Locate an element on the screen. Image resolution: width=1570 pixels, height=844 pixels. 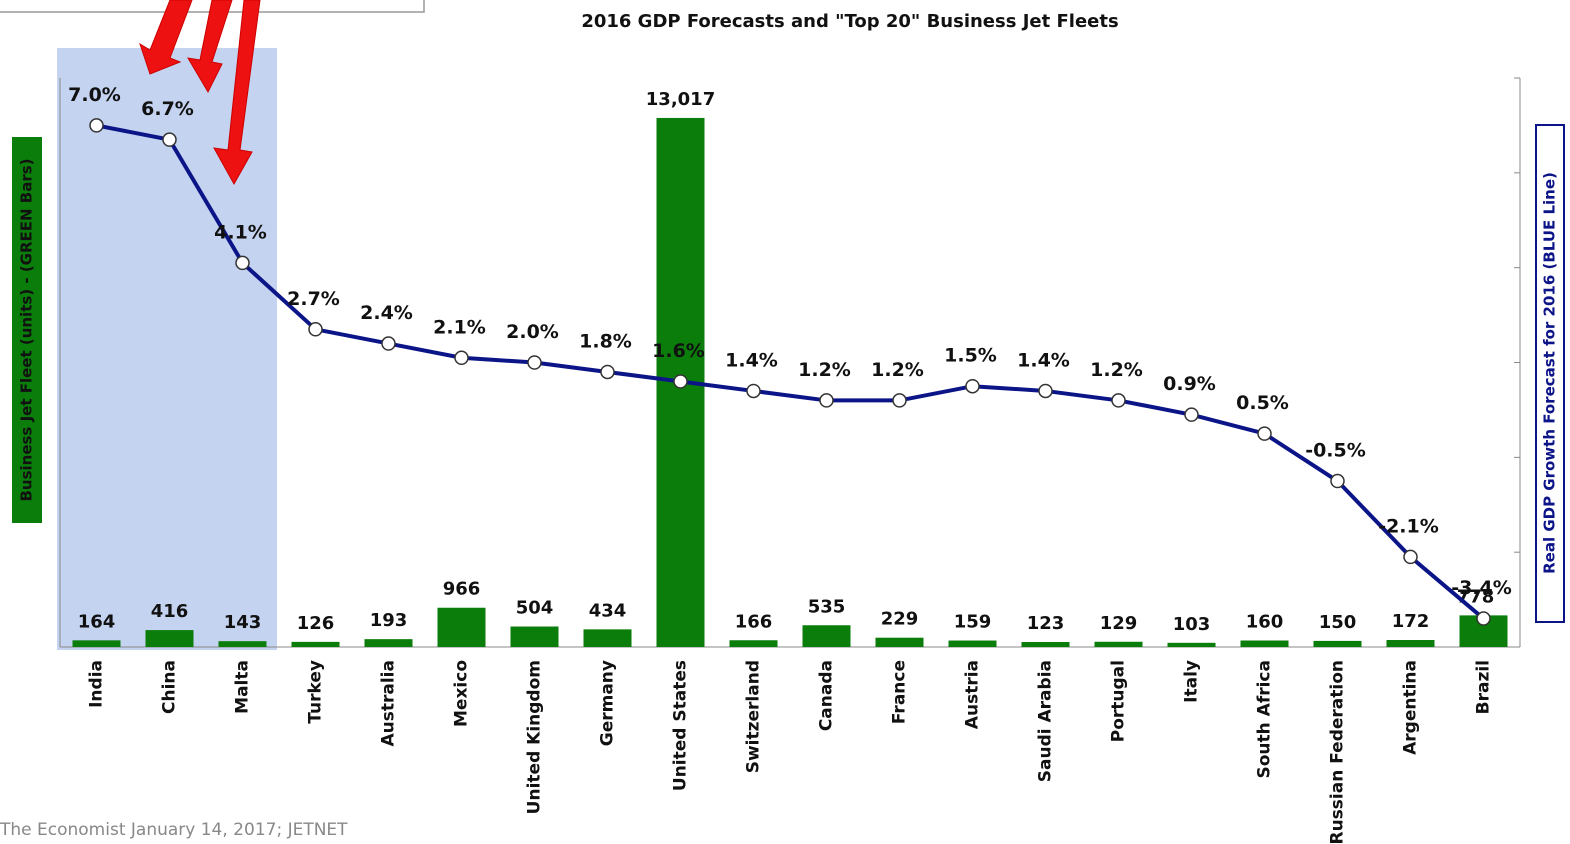
line-label: 2.4% is located at coordinates (386, 313).